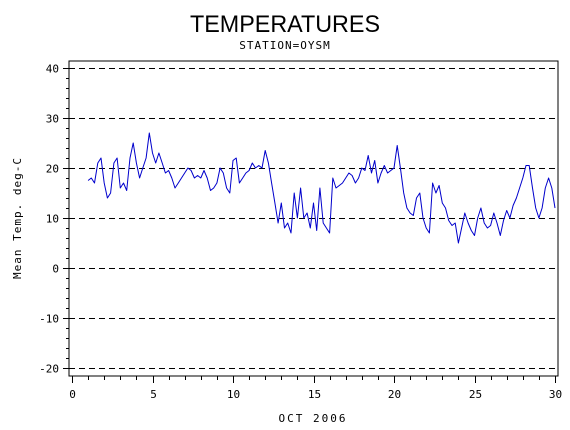  What do you see at coordinates (233, 394) in the screenshot?
I see `x-tick-label: 10` at bounding box center [233, 394].